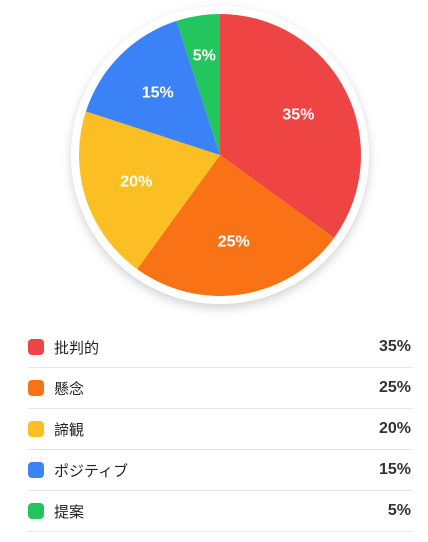 This screenshot has height=542, width=428. Describe the element at coordinates (234, 241) in the screenshot. I see `slice-label-concern: 25%` at that location.